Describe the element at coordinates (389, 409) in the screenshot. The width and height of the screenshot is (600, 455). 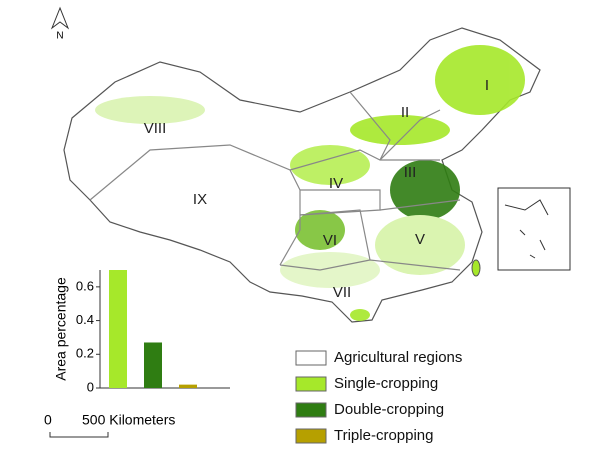
I see `legend-label: Double-cropping` at that location.